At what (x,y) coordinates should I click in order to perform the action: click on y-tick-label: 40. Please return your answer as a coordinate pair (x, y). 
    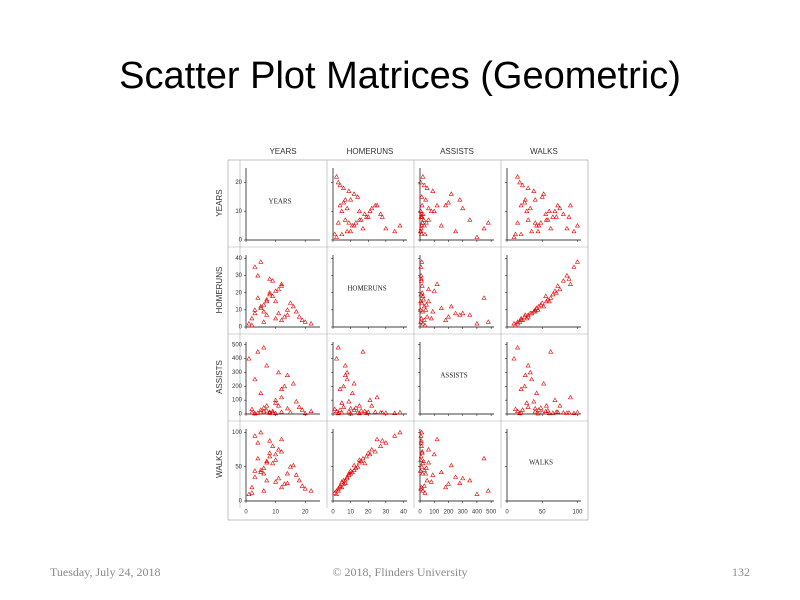
    Looking at the image, I should click on (238, 259).